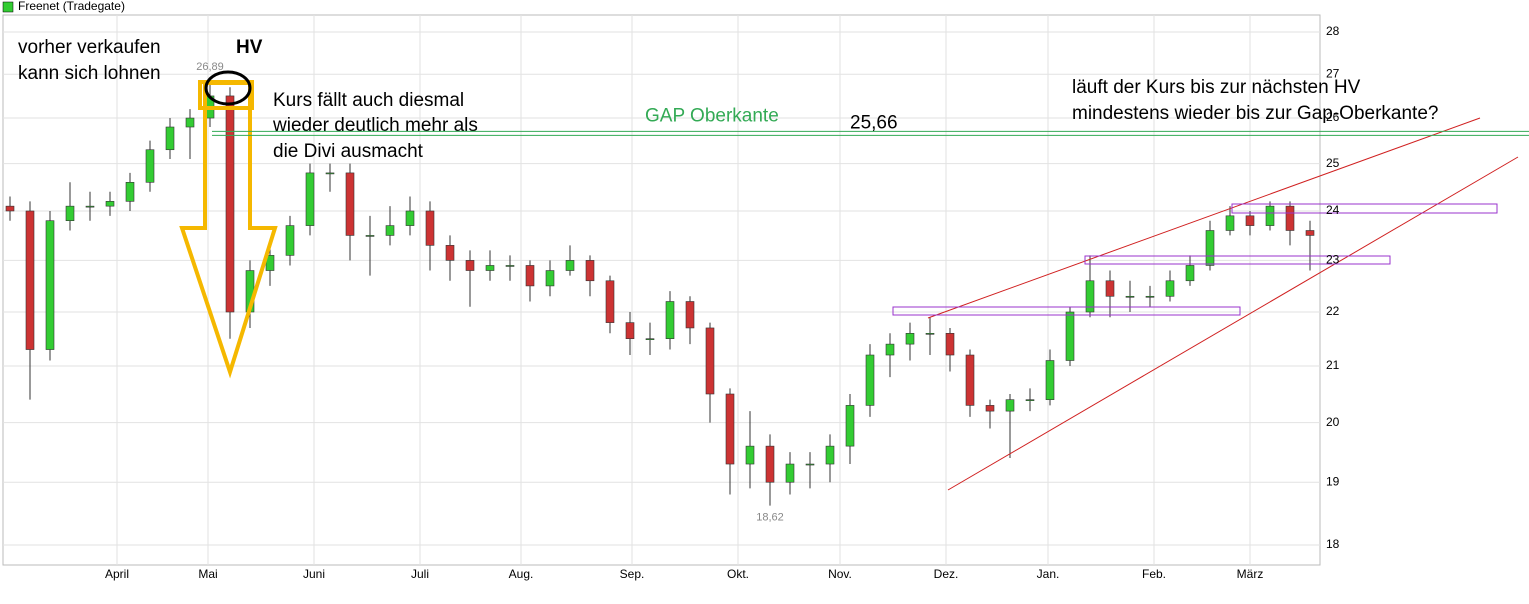 The image size is (1529, 604). I want to click on note: kann sich lohnen, so click(89, 73).